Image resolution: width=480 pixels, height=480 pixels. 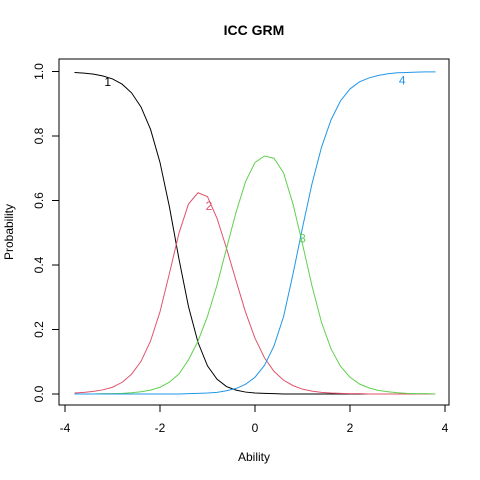 I want to click on y-axis-label: Probability, so click(x=9, y=232).